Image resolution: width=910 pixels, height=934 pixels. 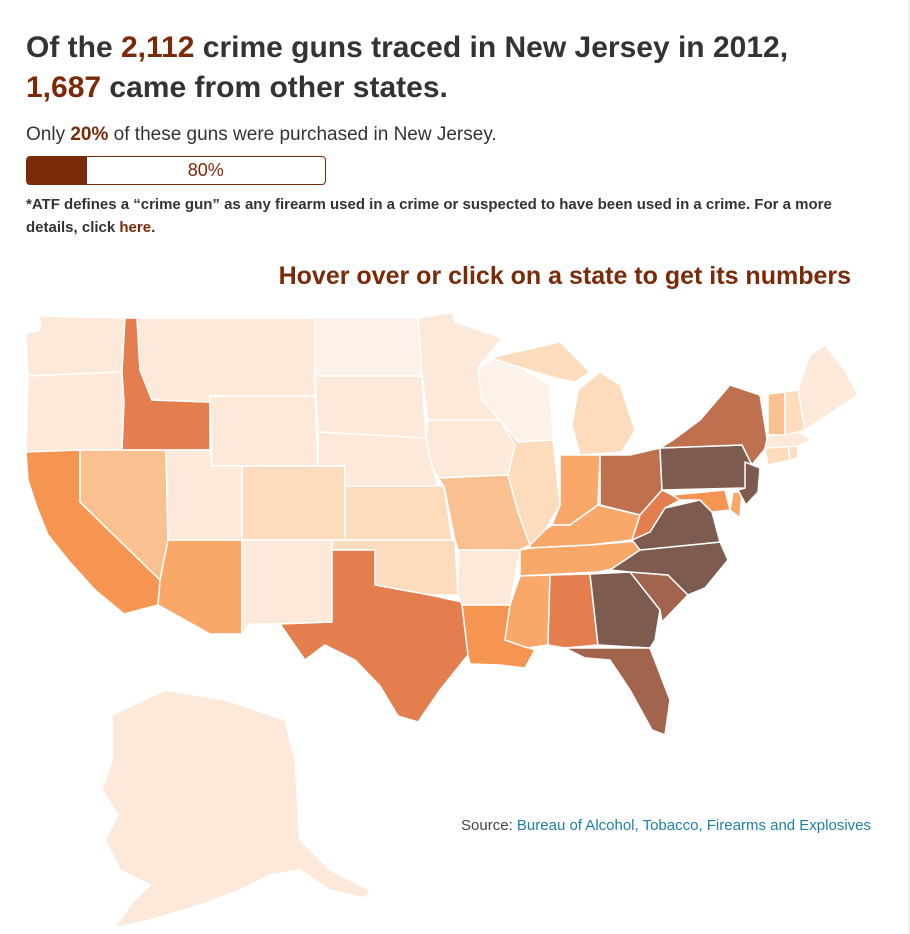 What do you see at coordinates (776, 413) in the screenshot?
I see `state-vermont` at bounding box center [776, 413].